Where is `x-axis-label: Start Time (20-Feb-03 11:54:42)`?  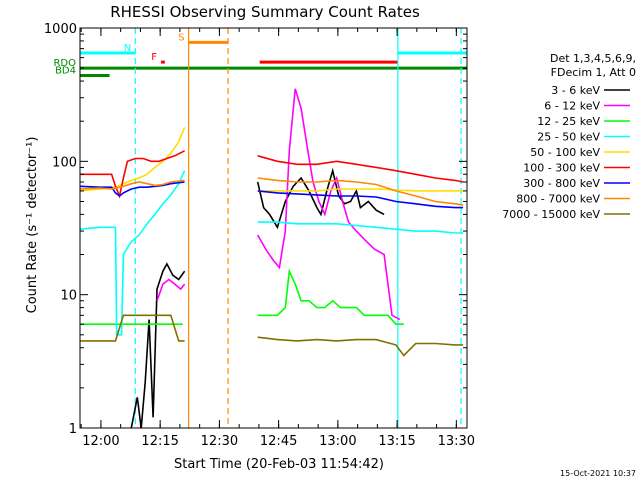 x-axis-label: Start Time (20-Feb-03 11:54:42) is located at coordinates (279, 464).